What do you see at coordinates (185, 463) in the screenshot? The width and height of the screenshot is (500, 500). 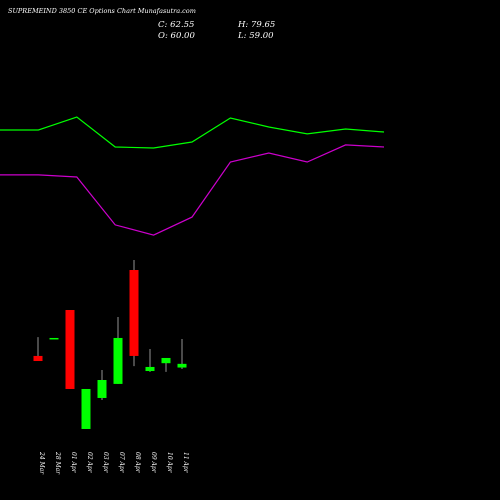 I see `x-tick-label: 11 Apr` at bounding box center [185, 463].